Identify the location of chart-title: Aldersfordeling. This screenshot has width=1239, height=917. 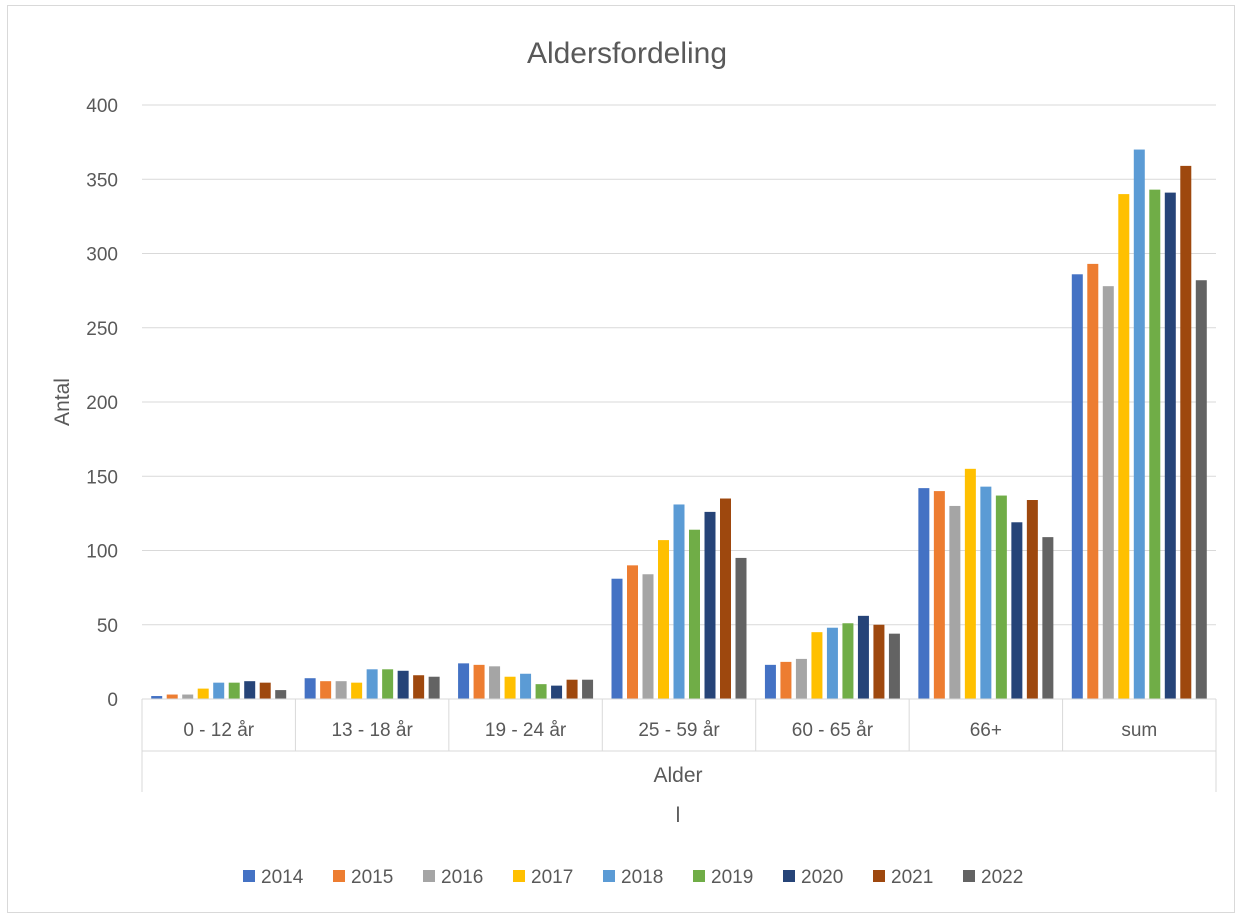
(627, 53).